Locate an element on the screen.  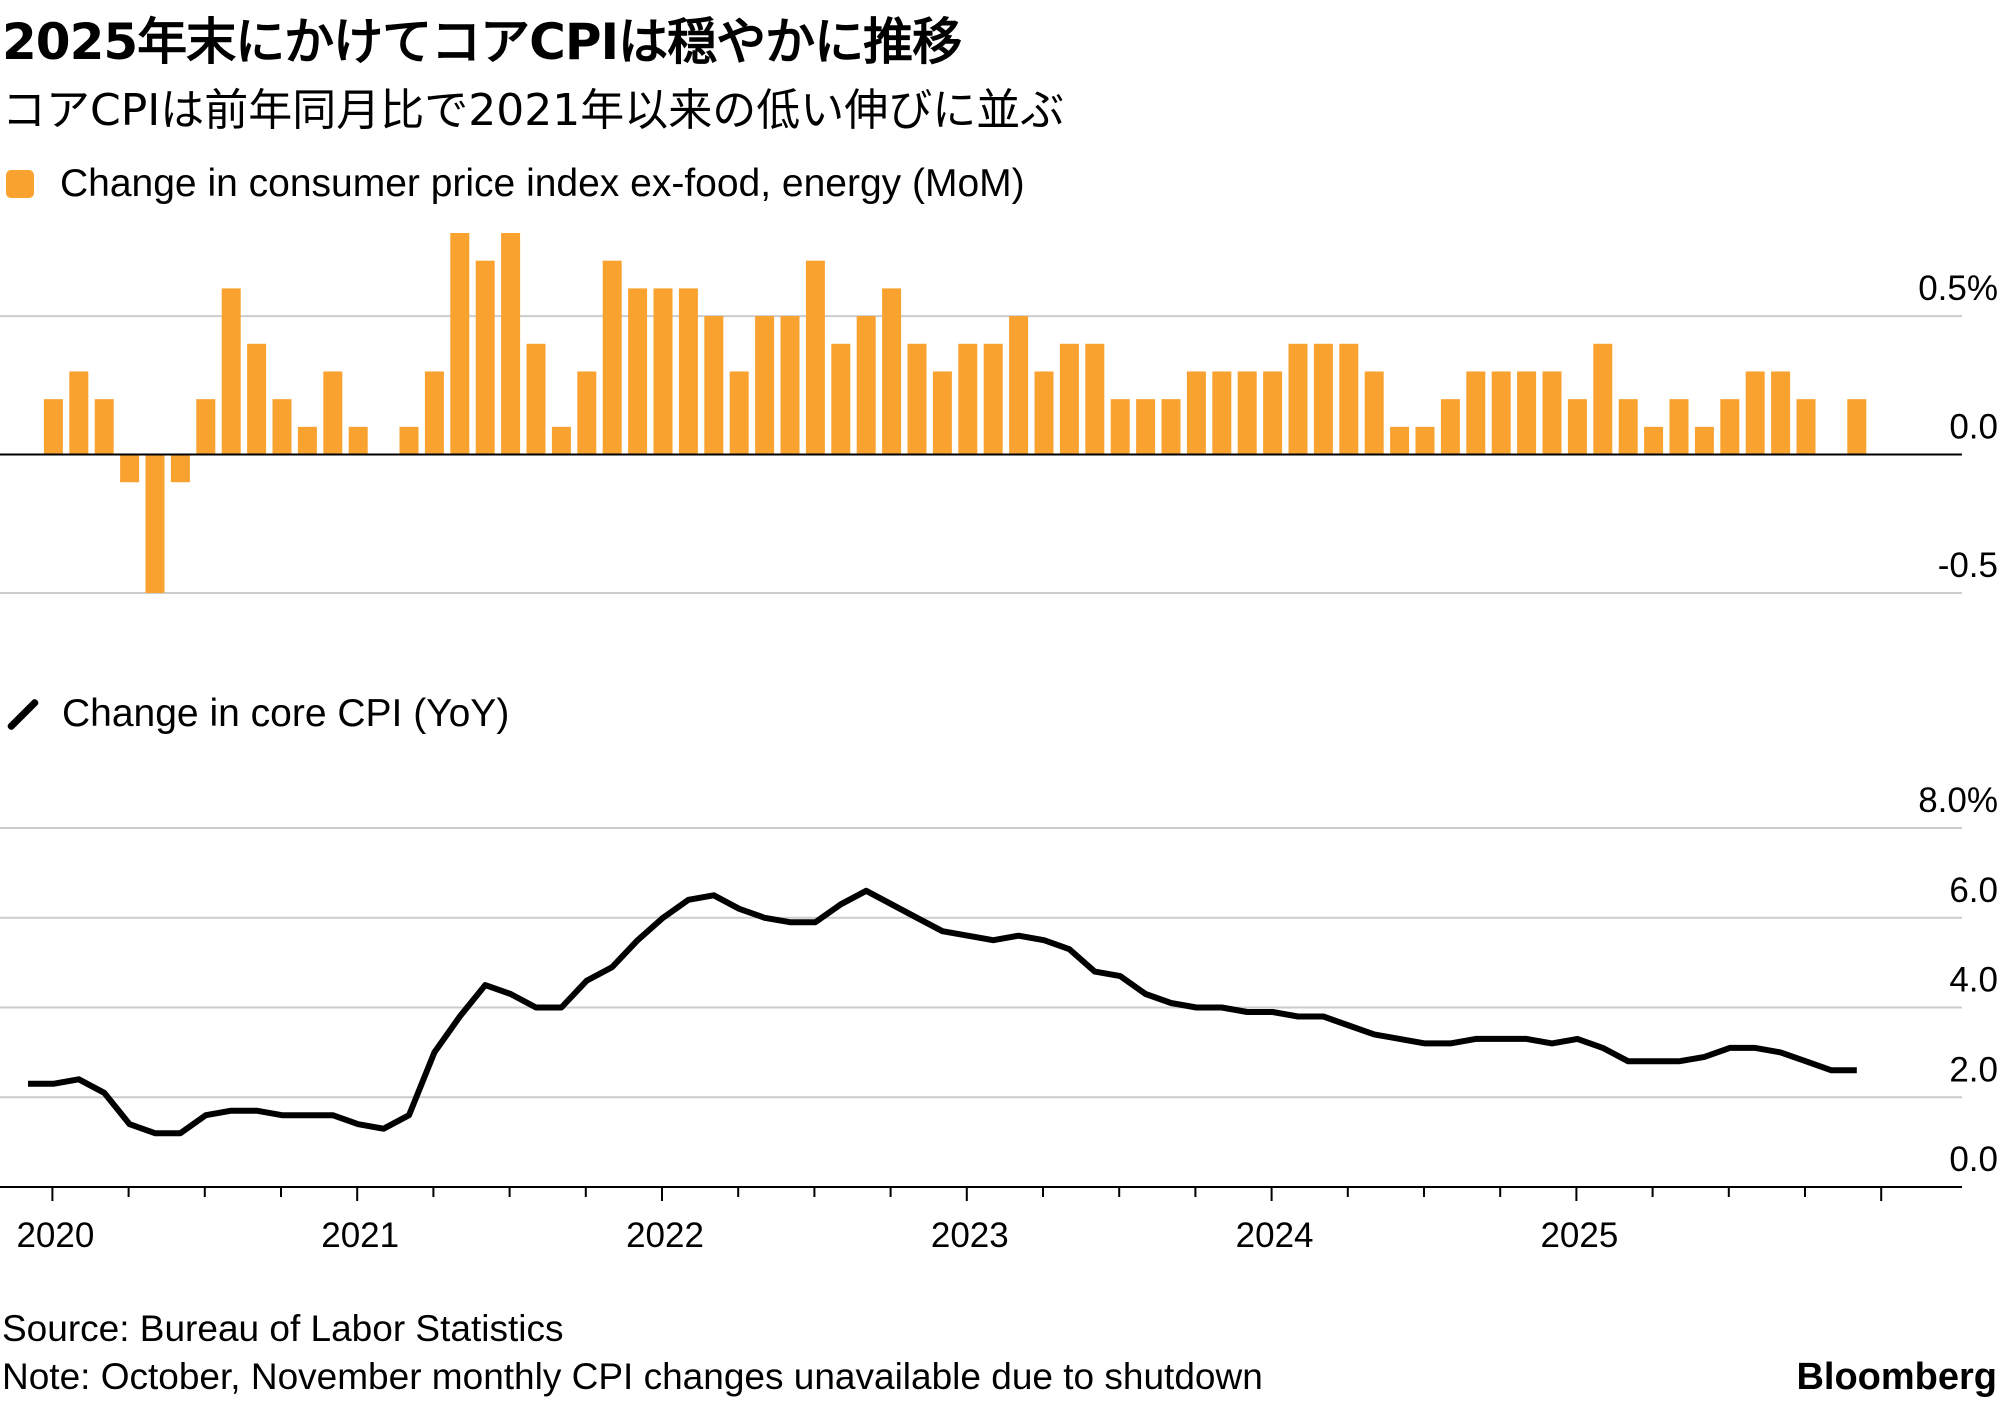
line-y-tick-label: 4.0 is located at coordinates (1973, 980).